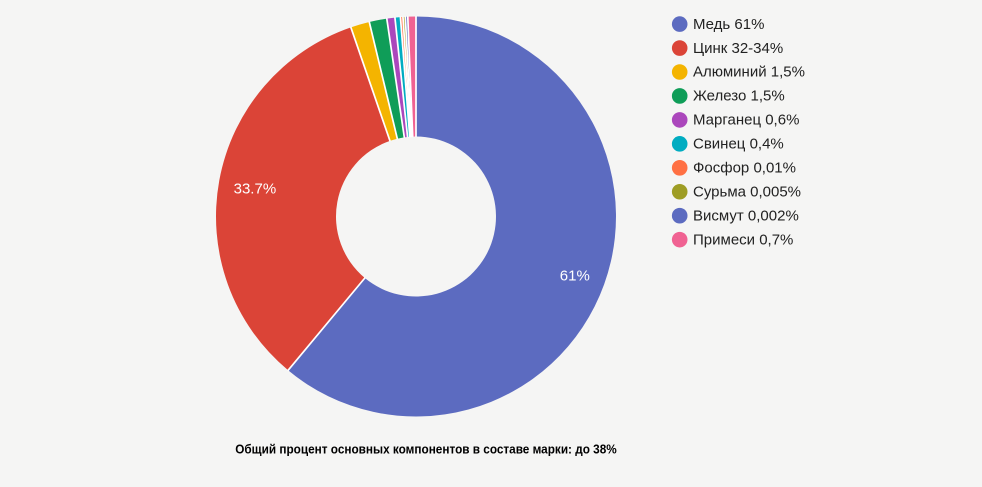 This screenshot has height=487, width=982. I want to click on svg-text: 33.7%, so click(255, 188).